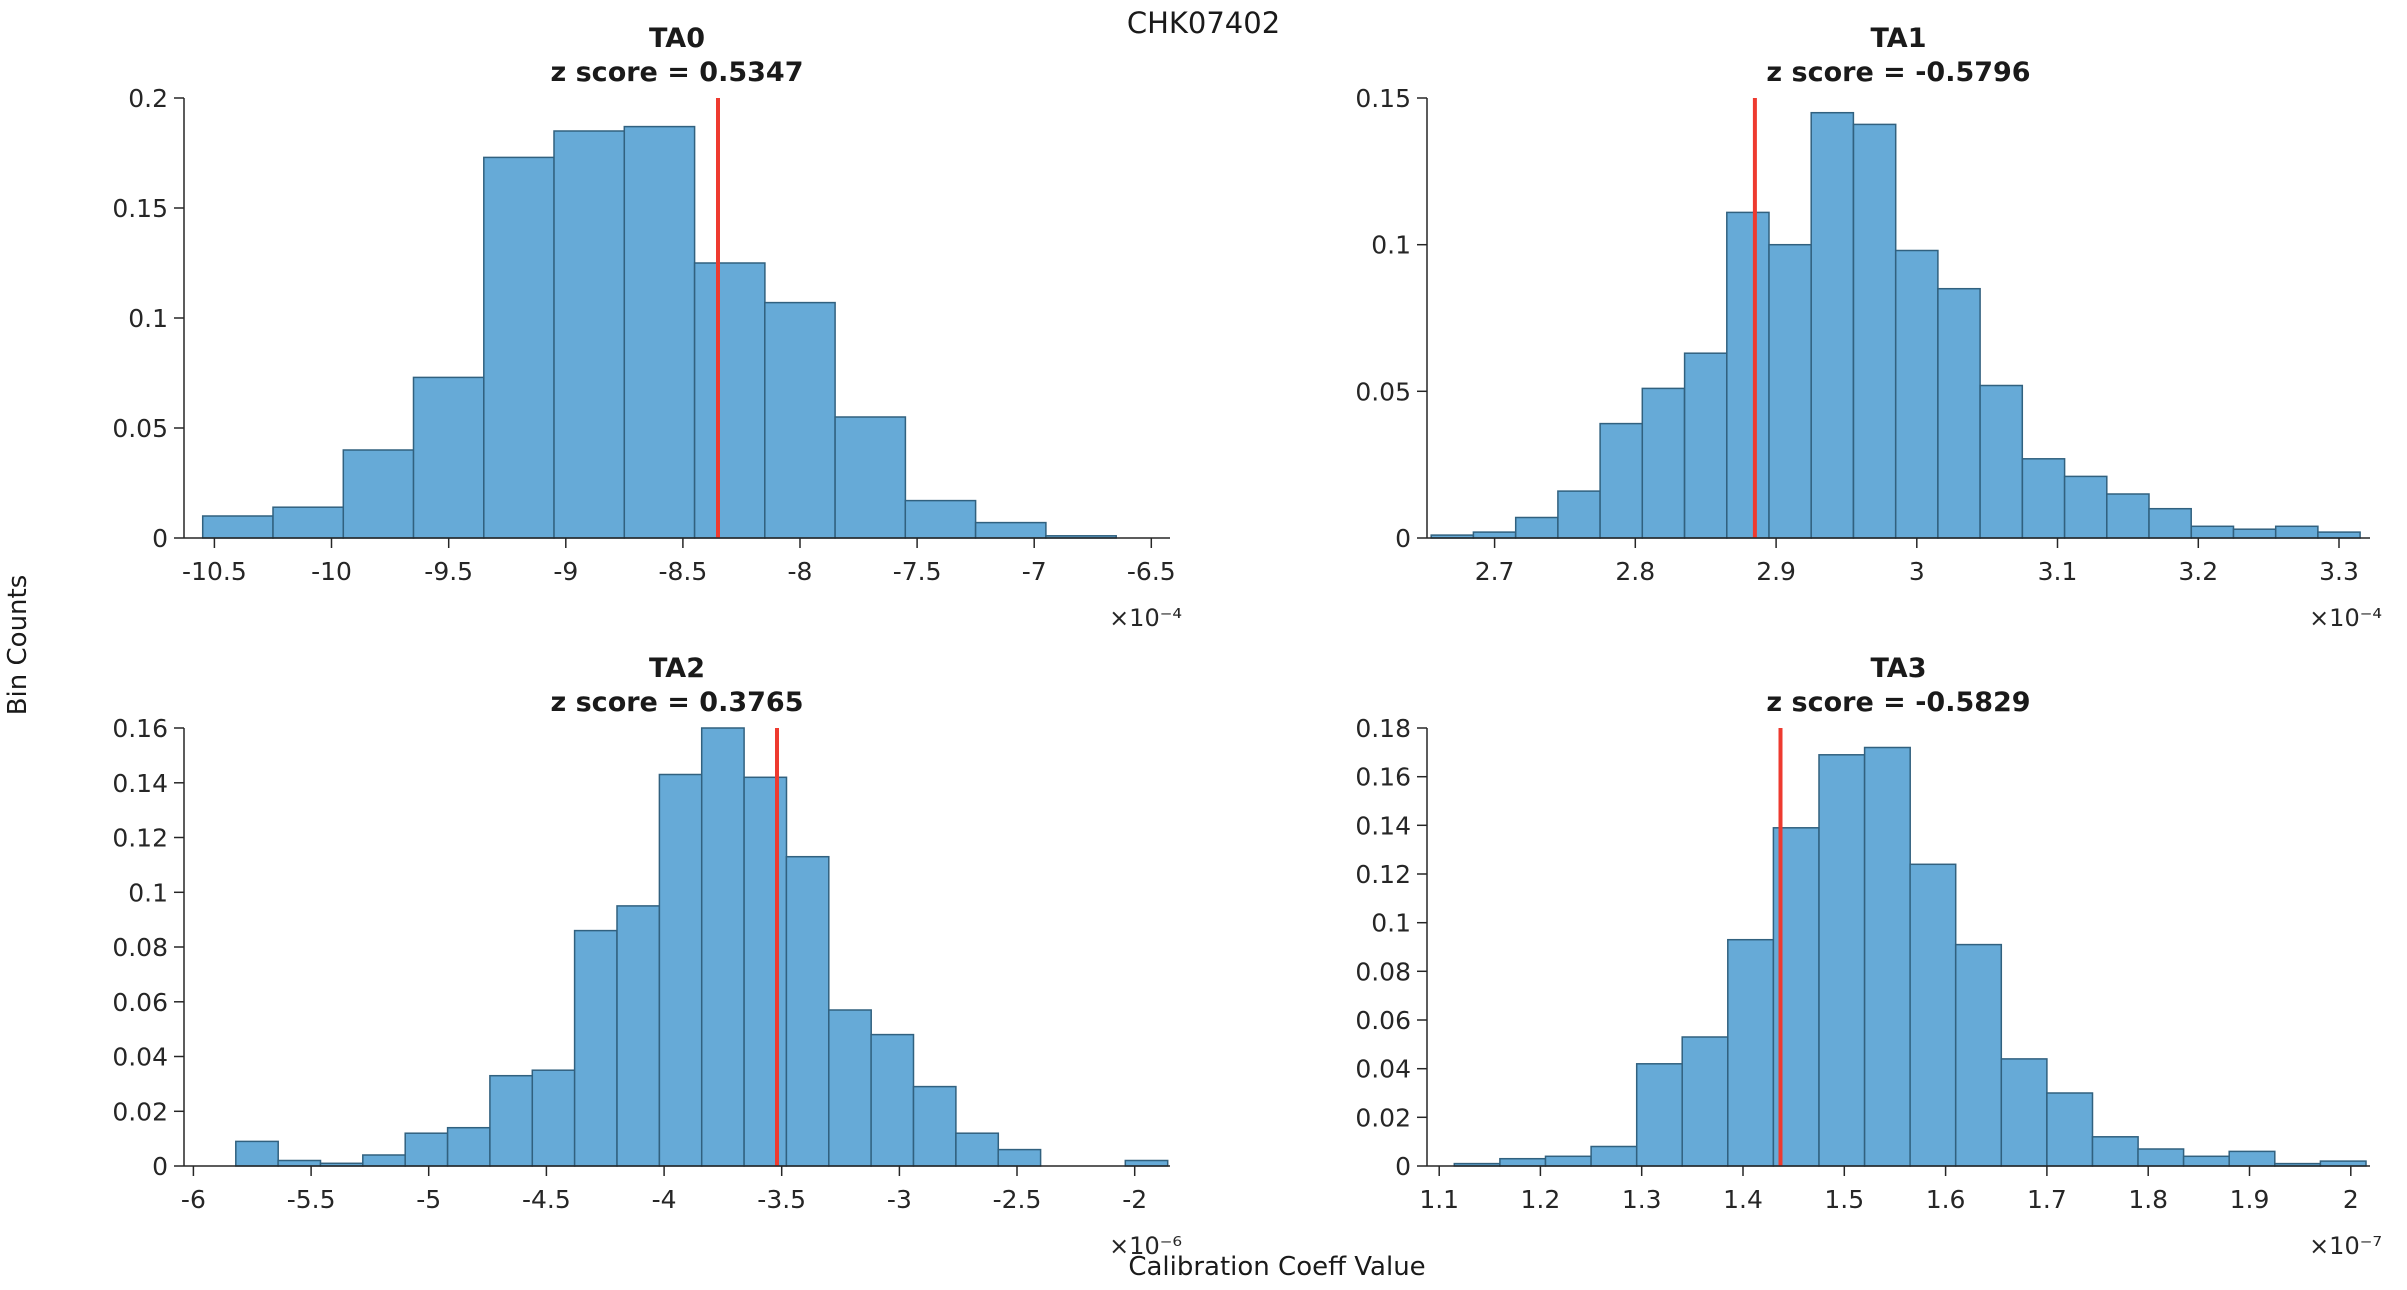 The image size is (2407, 1290). What do you see at coordinates (2047, 1199) in the screenshot?
I see `x-tick-label: 1.7` at bounding box center [2047, 1199].